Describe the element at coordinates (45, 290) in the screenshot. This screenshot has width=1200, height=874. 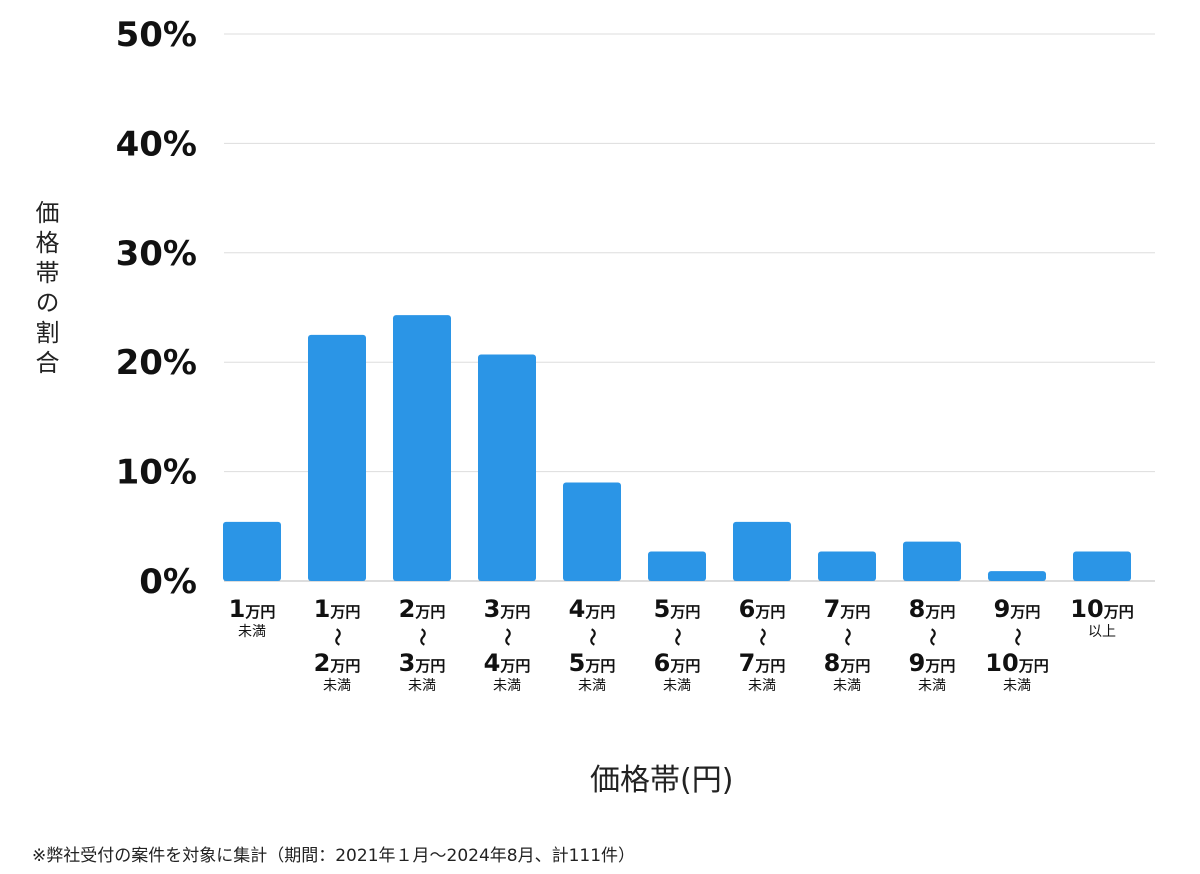
I see `y-axis-label: 価格帯の割合` at that location.